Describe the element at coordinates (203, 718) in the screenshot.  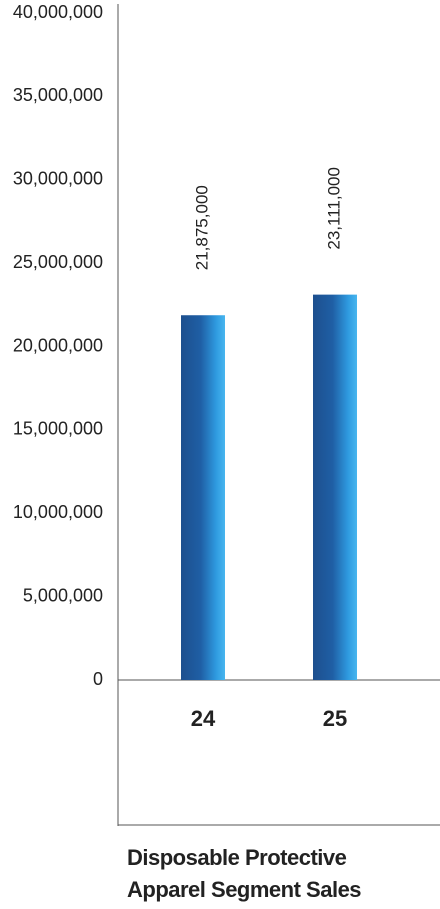
I see `x-tick-label: 24` at that location.